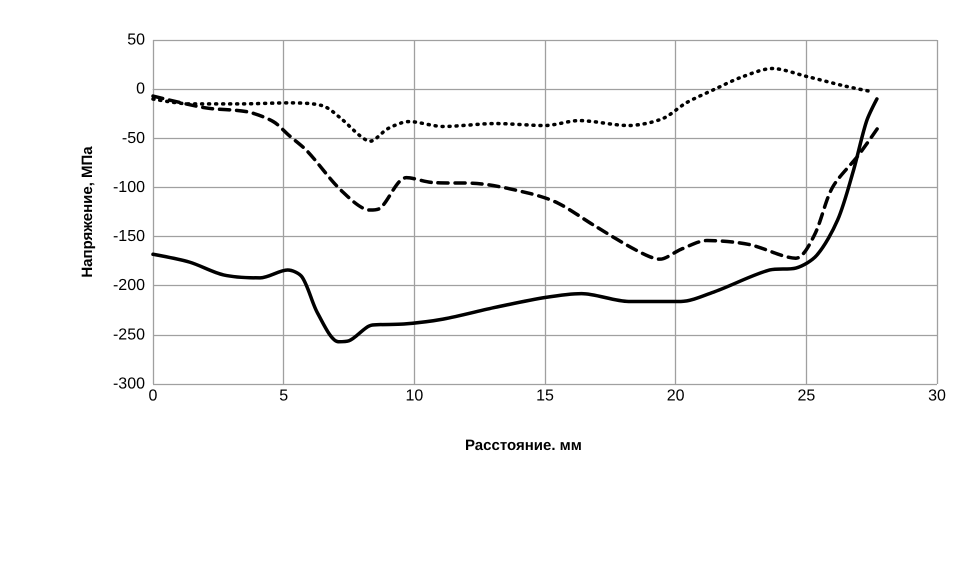 The image size is (959, 581). Describe the element at coordinates (675, 396) in the screenshot. I see `x-tick-label: 20` at that location.